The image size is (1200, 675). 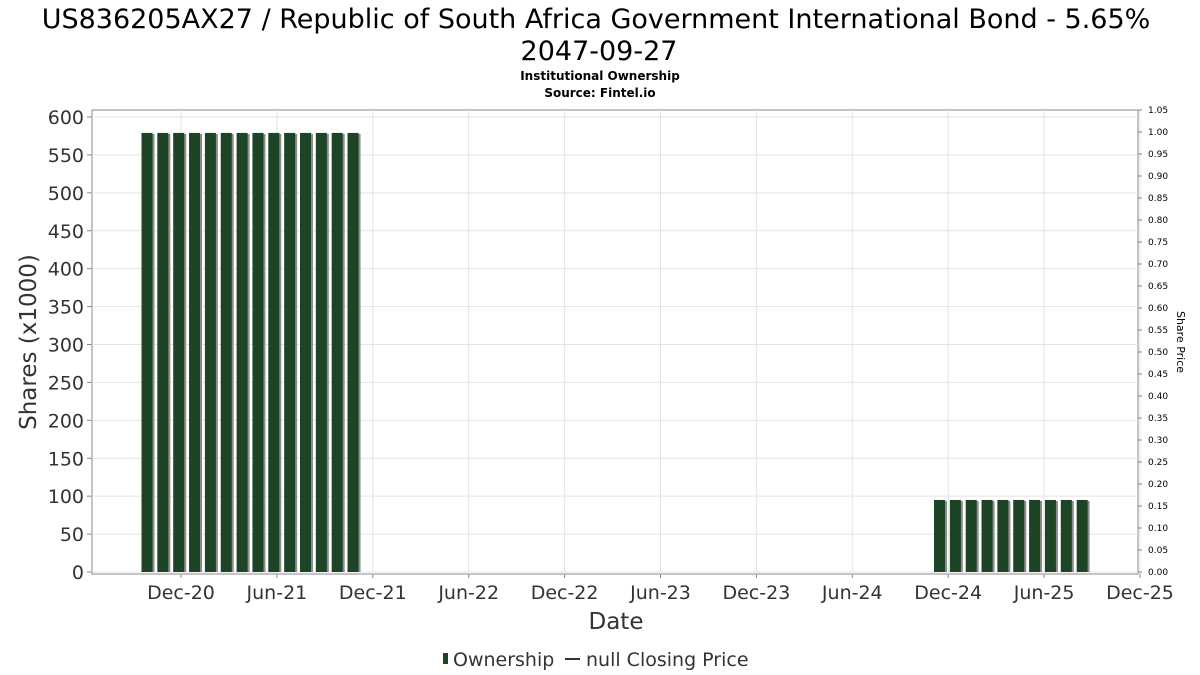 What do you see at coordinates (66, 421) in the screenshot?
I see `y-tick-label: 200` at bounding box center [66, 421].